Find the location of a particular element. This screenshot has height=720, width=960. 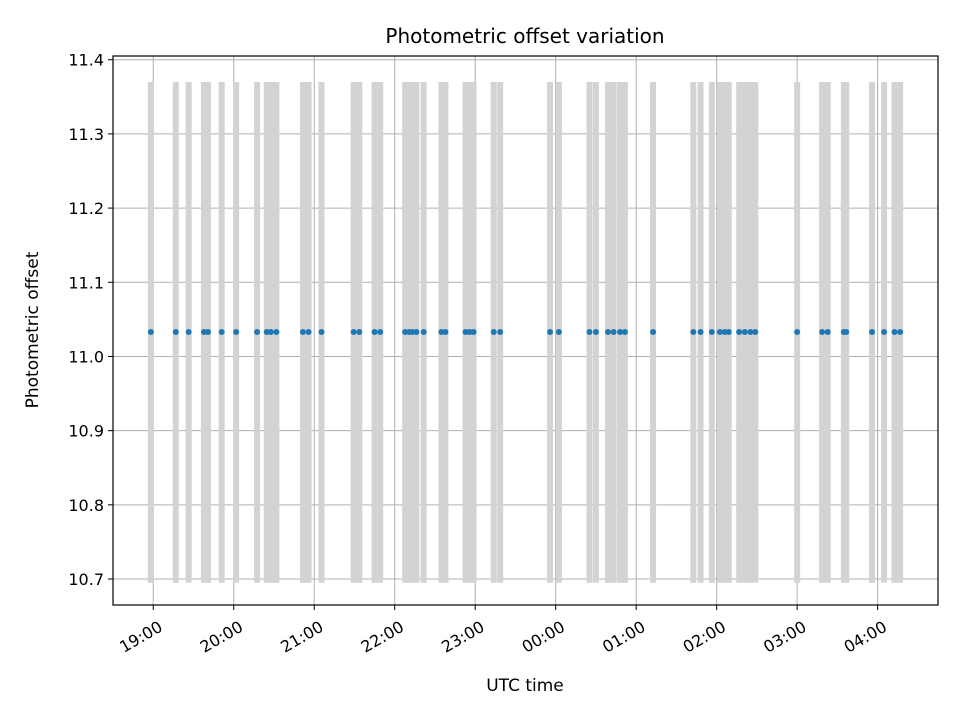

chart-title: Photometric offset variation is located at coordinates (524, 36).